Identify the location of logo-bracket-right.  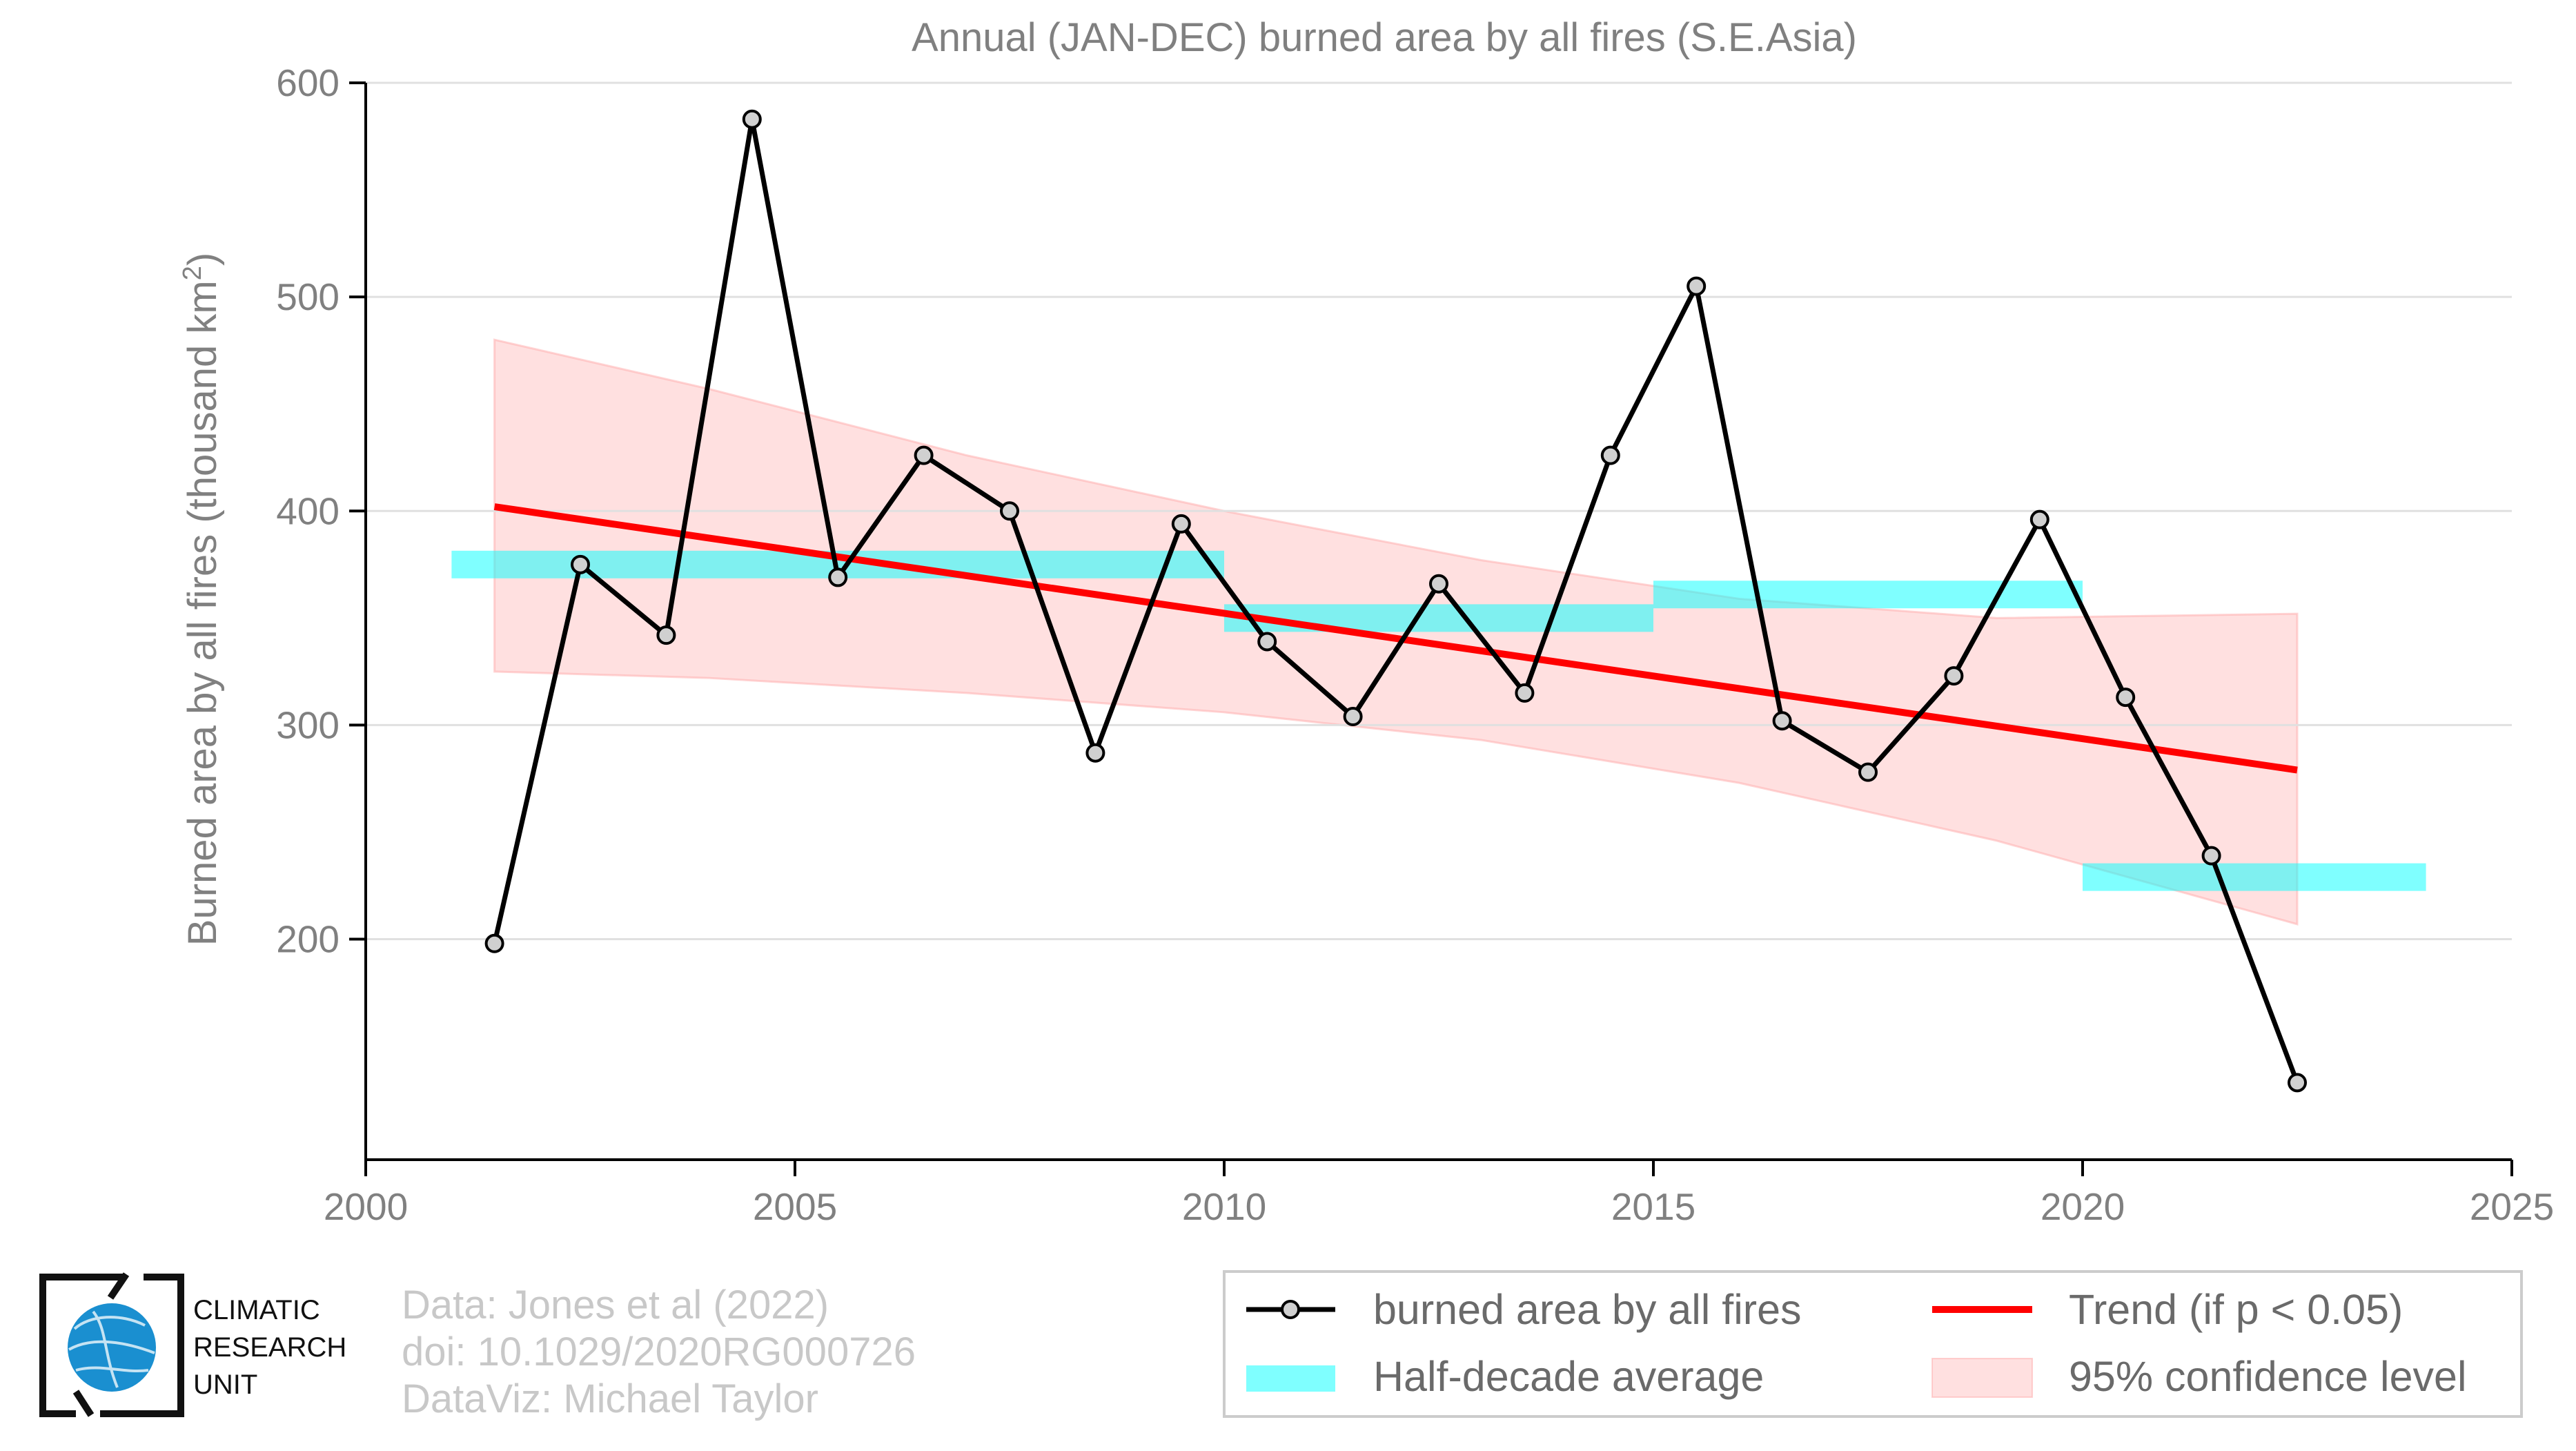
(142, 1346).